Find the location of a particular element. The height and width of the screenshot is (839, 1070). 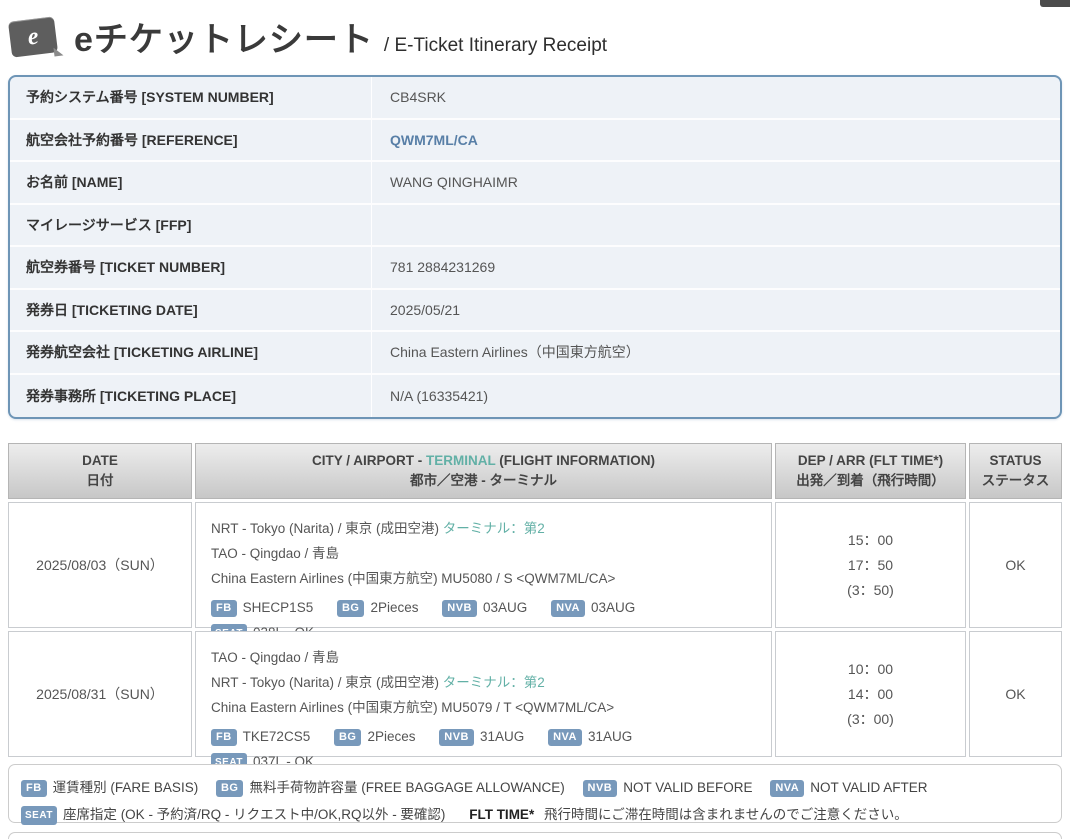

flight-1-status: OK is located at coordinates (1015, 565).